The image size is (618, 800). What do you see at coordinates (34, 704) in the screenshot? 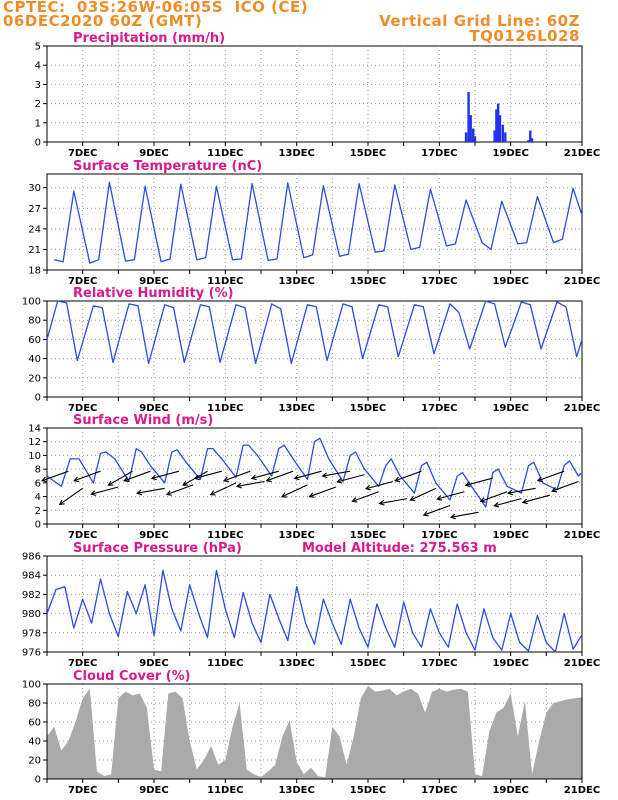
I see `cloud-ytick-label: 80` at bounding box center [34, 704].